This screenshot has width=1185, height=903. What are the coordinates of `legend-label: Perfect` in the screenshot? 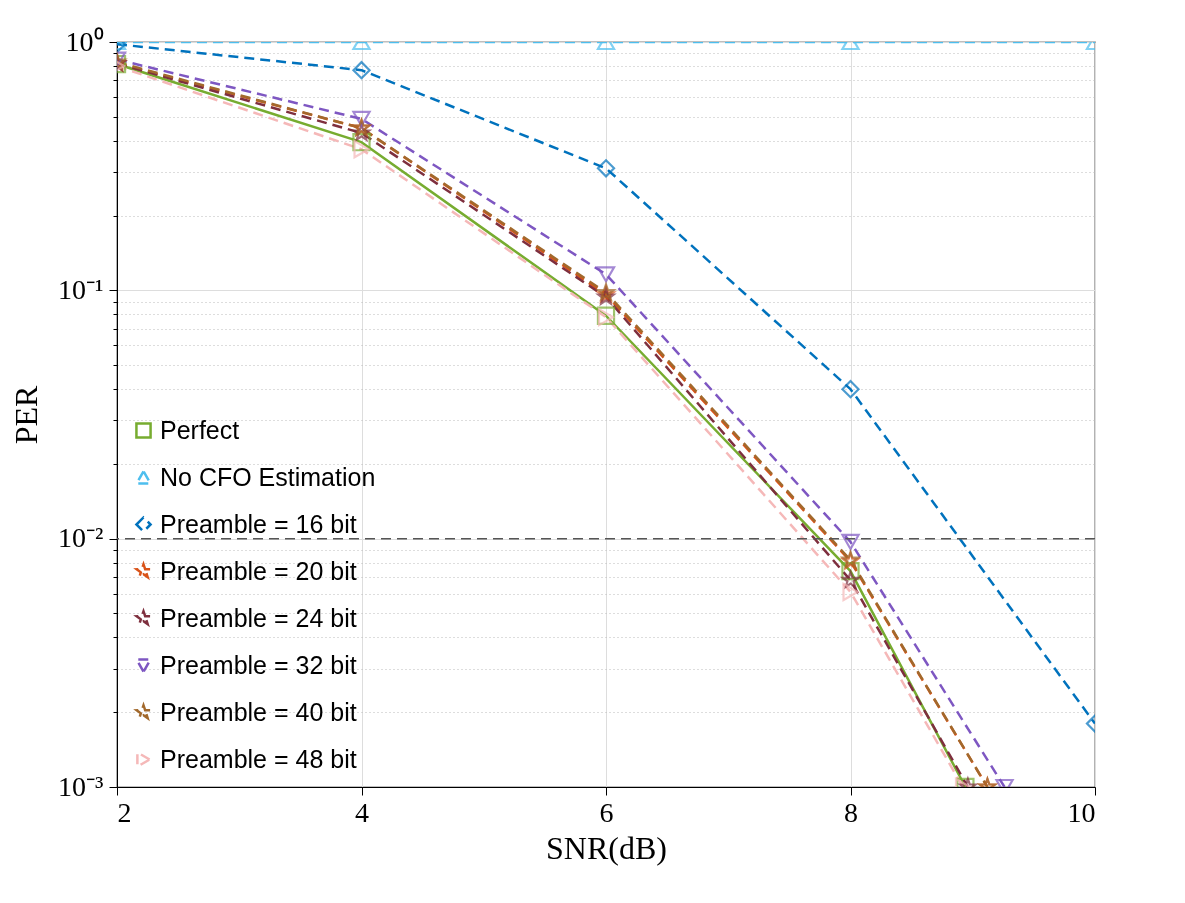 It's located at (200, 429).